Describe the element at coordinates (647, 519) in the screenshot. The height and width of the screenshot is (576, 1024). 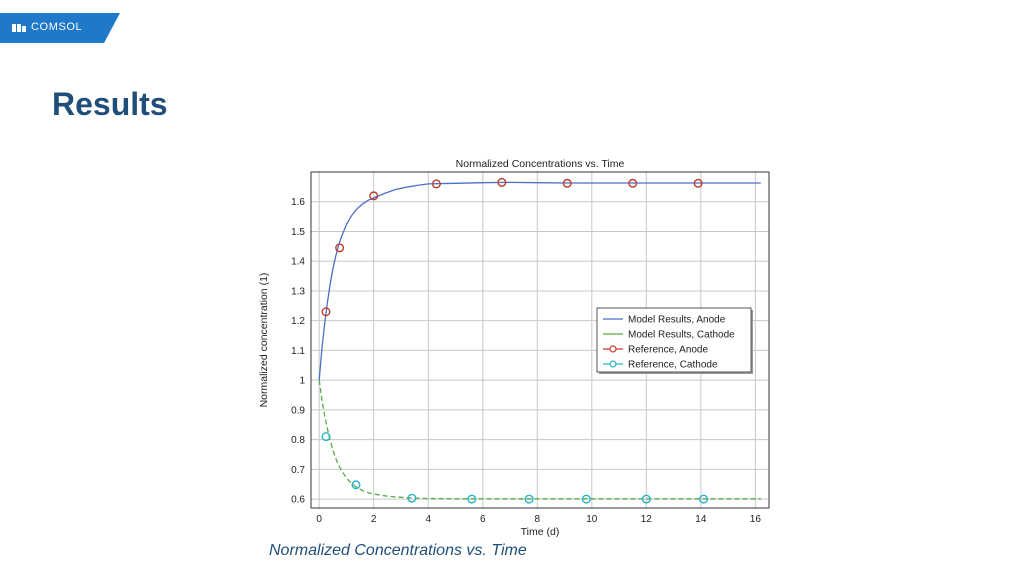
I see `x-tick-label: 12` at that location.